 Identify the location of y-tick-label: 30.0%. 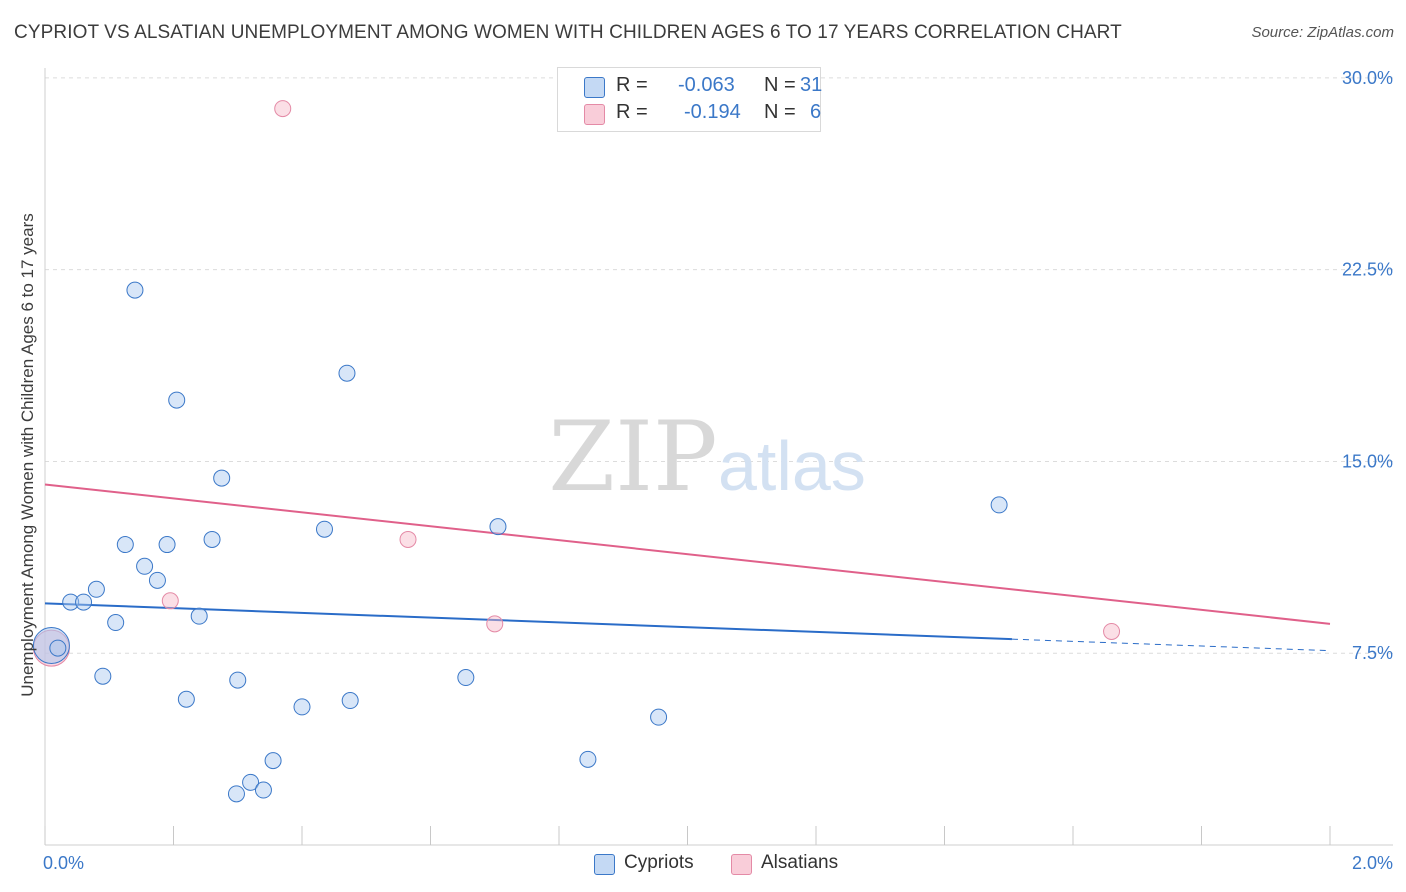
(1367, 78).